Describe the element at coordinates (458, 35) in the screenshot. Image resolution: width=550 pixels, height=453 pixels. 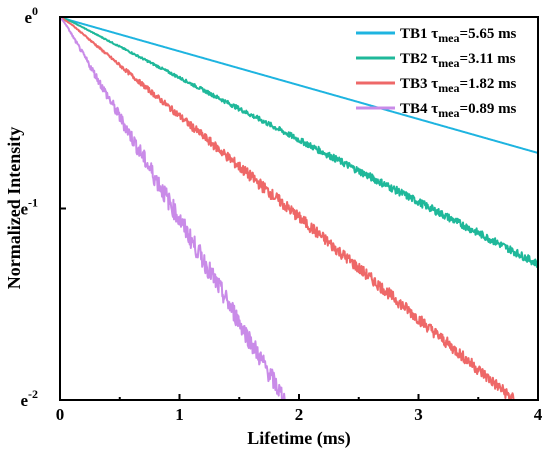
I see `legend-label-tb1: TB1 τmea=5.65 ms` at that location.